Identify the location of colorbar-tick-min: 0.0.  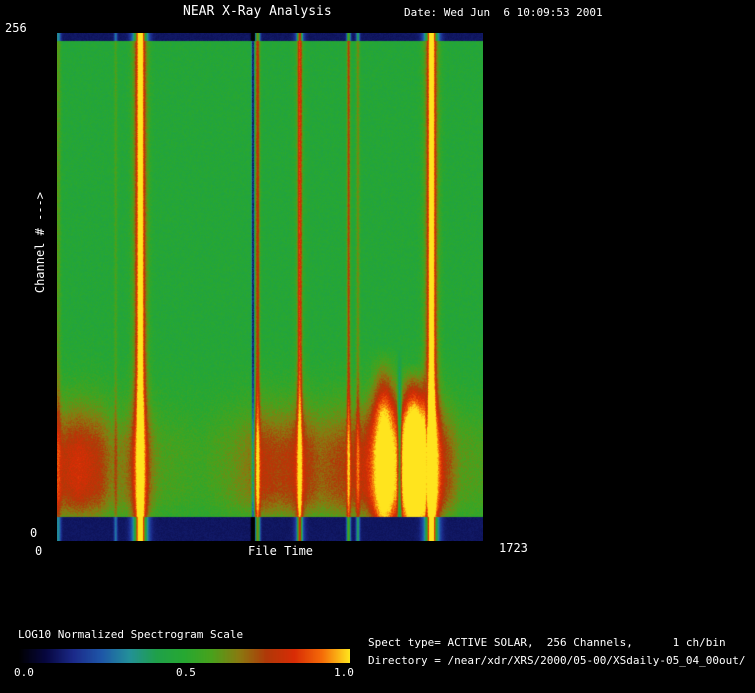
(24, 672).